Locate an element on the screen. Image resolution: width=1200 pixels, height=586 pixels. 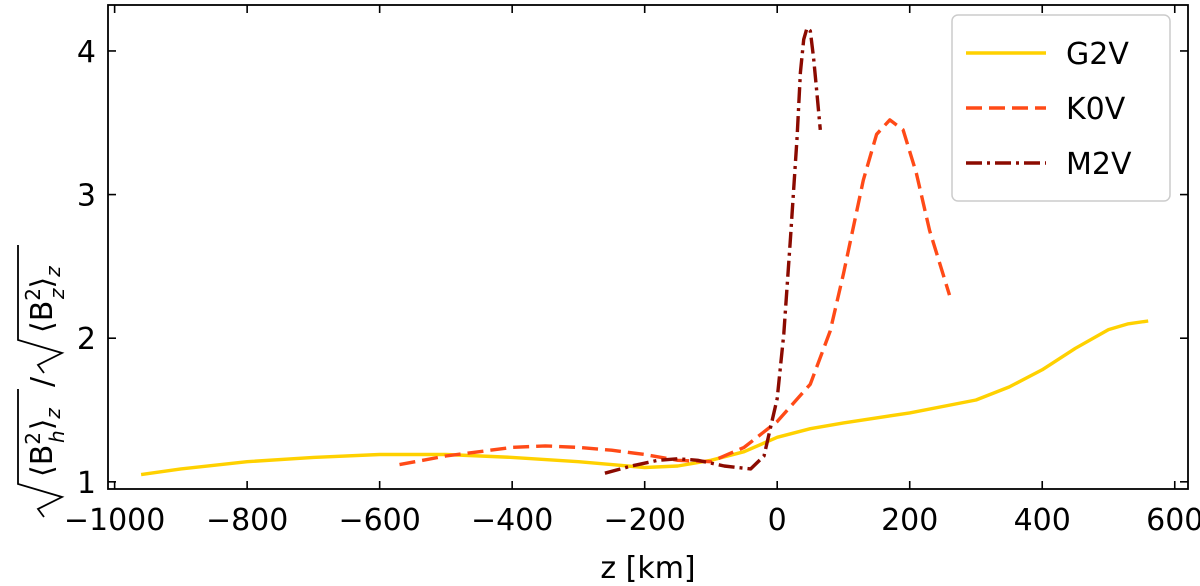
y-axis-label: ⟨B2h⟩z / ⟨B2z⟩z is located at coordinates (43, 381).